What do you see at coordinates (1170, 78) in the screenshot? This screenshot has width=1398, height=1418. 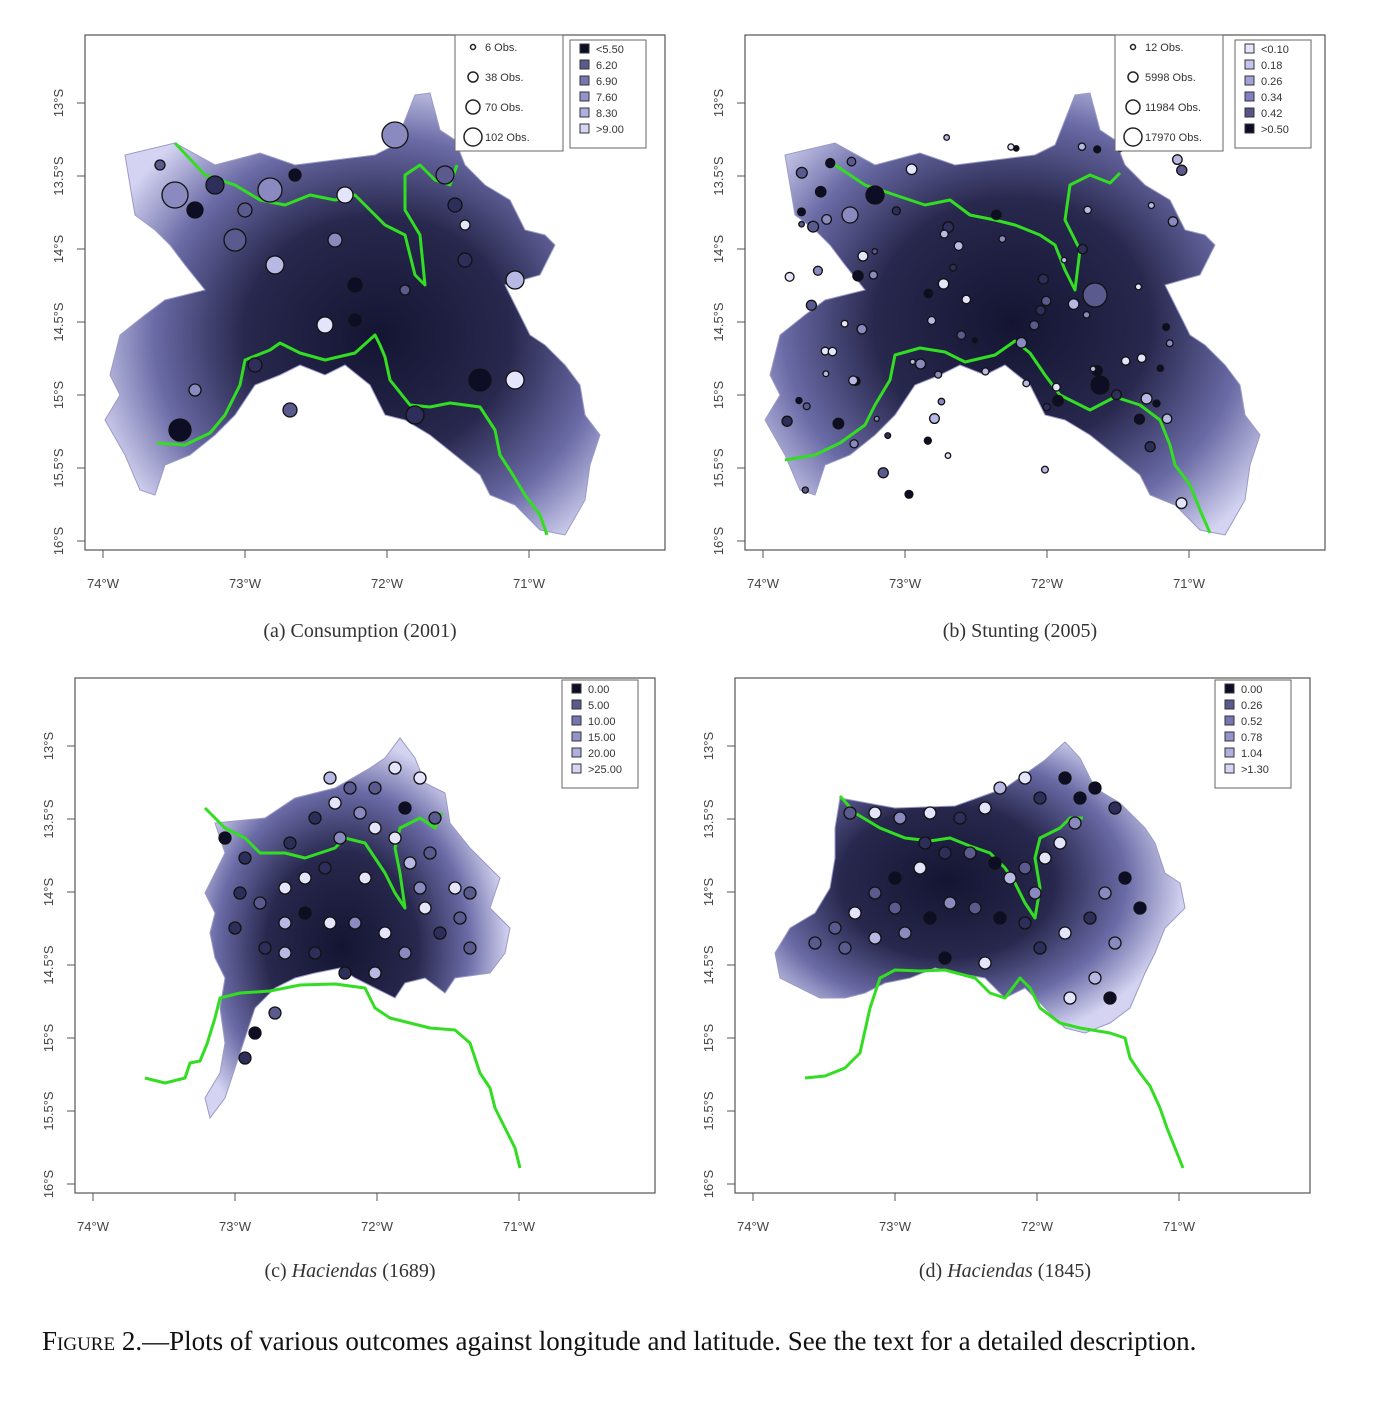 I see `size-legend-label: 5998 Obs.` at bounding box center [1170, 78].